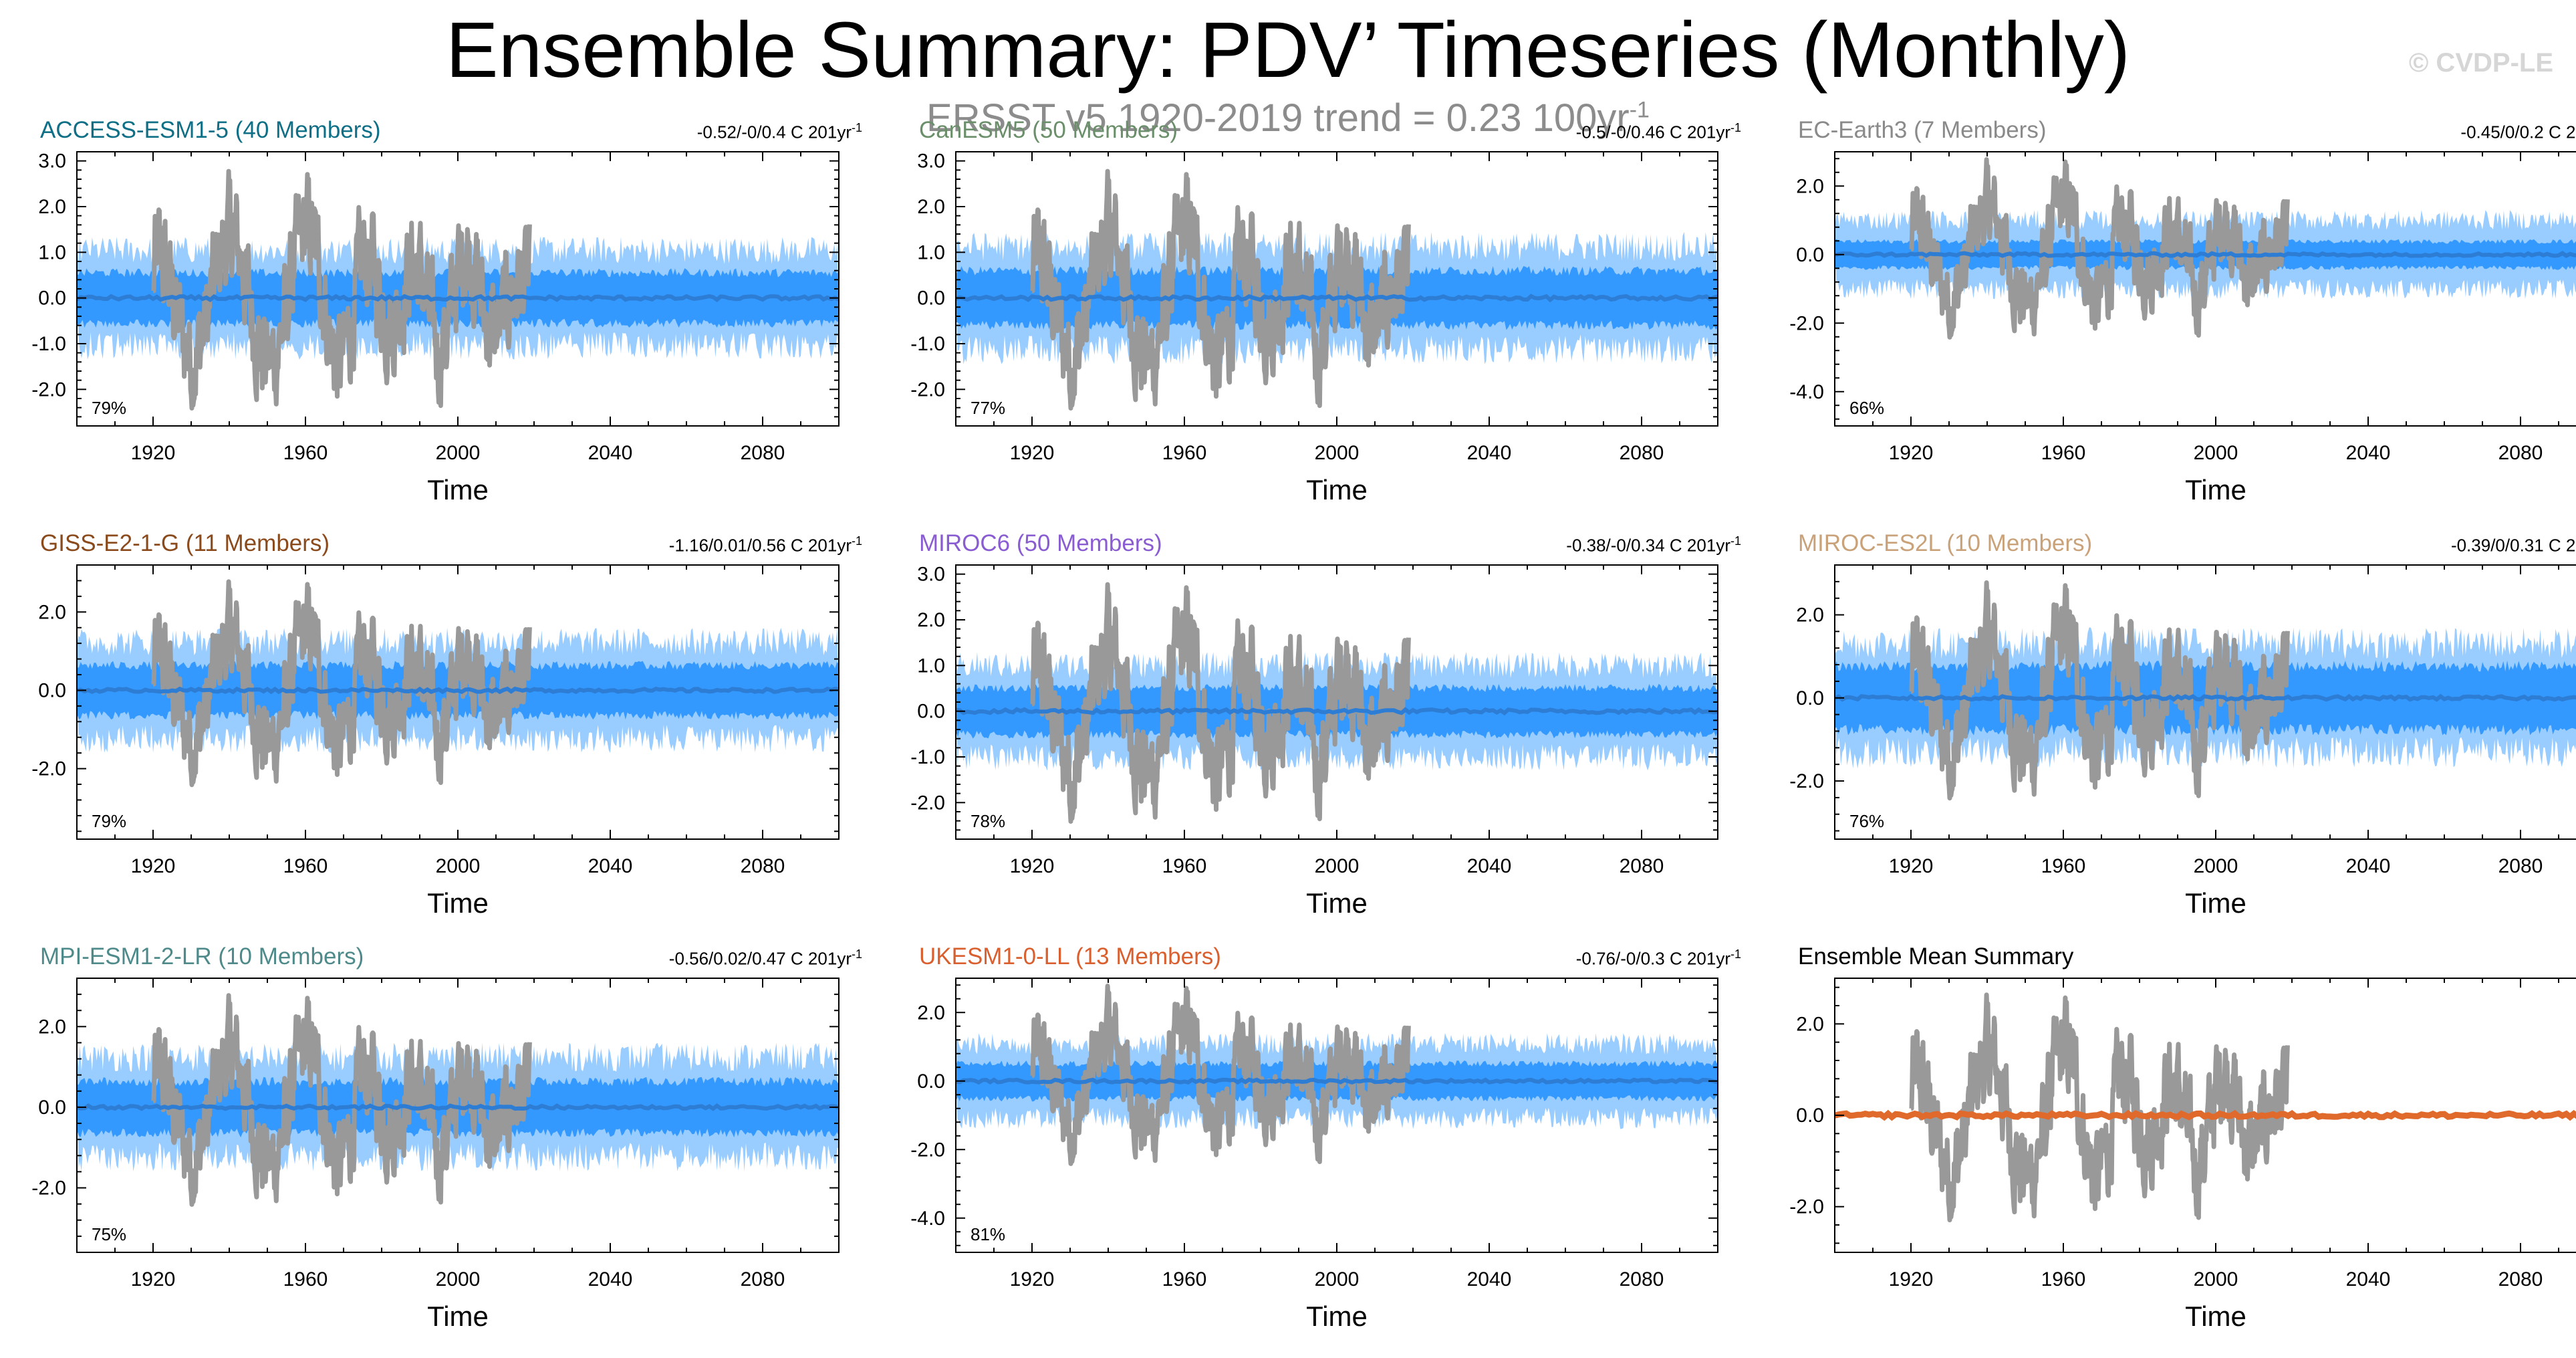  I want to click on panel-trend-stats: -0.45/0/0.2 C 201yr-1, so click(2518, 132).